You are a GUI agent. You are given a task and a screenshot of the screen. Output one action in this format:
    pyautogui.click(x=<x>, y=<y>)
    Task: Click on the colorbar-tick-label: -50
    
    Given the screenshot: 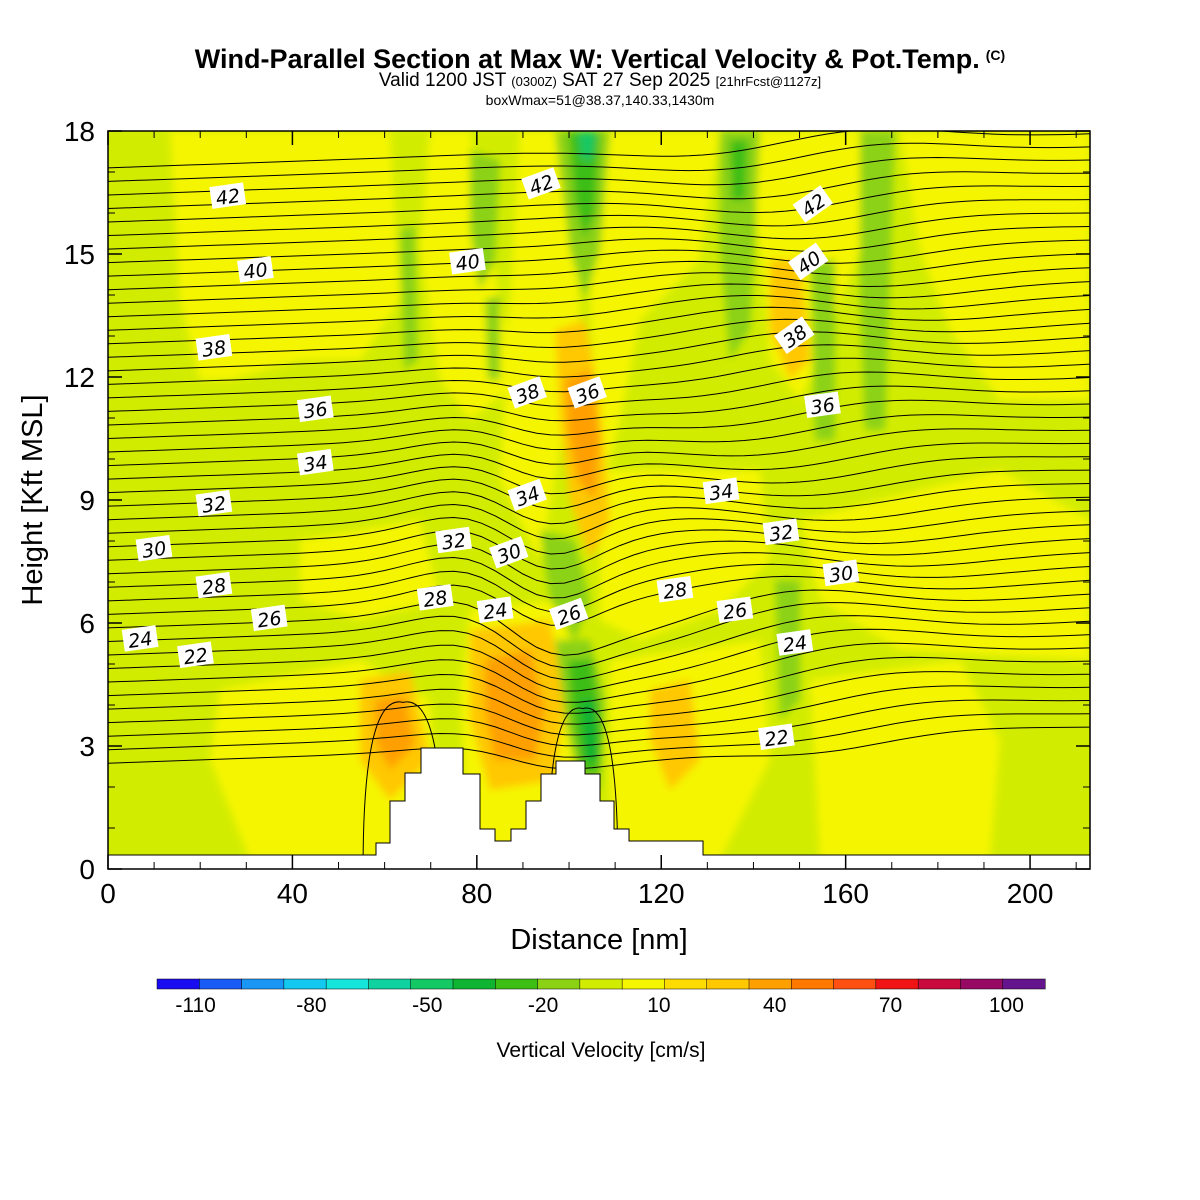 What is the action you would take?
    pyautogui.click(x=427, y=1005)
    